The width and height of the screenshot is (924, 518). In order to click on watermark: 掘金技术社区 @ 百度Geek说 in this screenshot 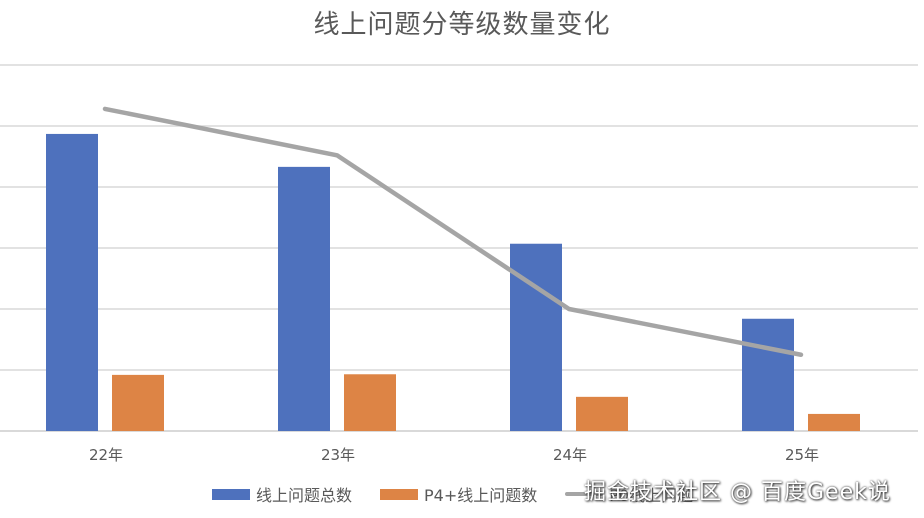, I will do `click(737, 492)`.